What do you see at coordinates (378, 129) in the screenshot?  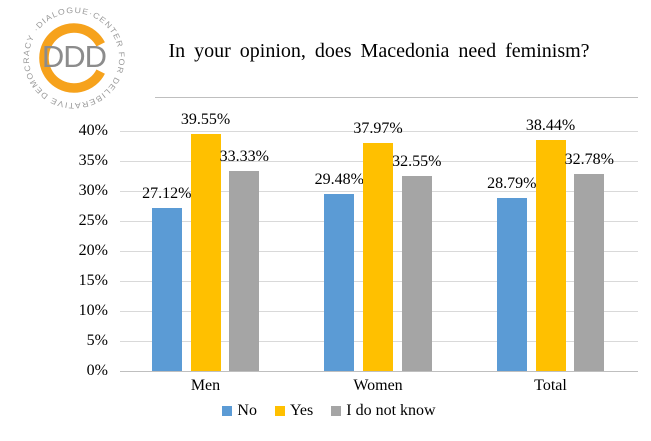 I see `value-label: 37.97%` at bounding box center [378, 129].